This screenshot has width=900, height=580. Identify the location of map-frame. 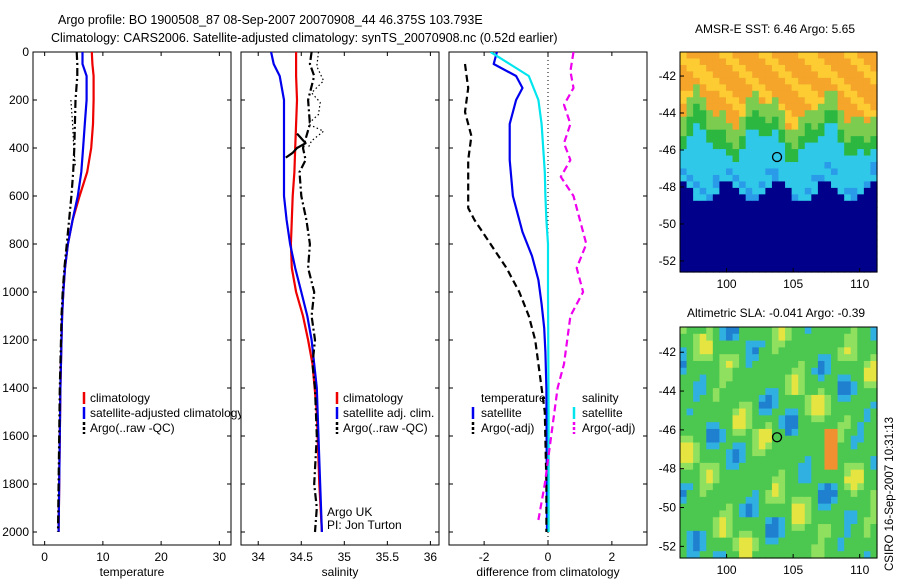
(778, 442).